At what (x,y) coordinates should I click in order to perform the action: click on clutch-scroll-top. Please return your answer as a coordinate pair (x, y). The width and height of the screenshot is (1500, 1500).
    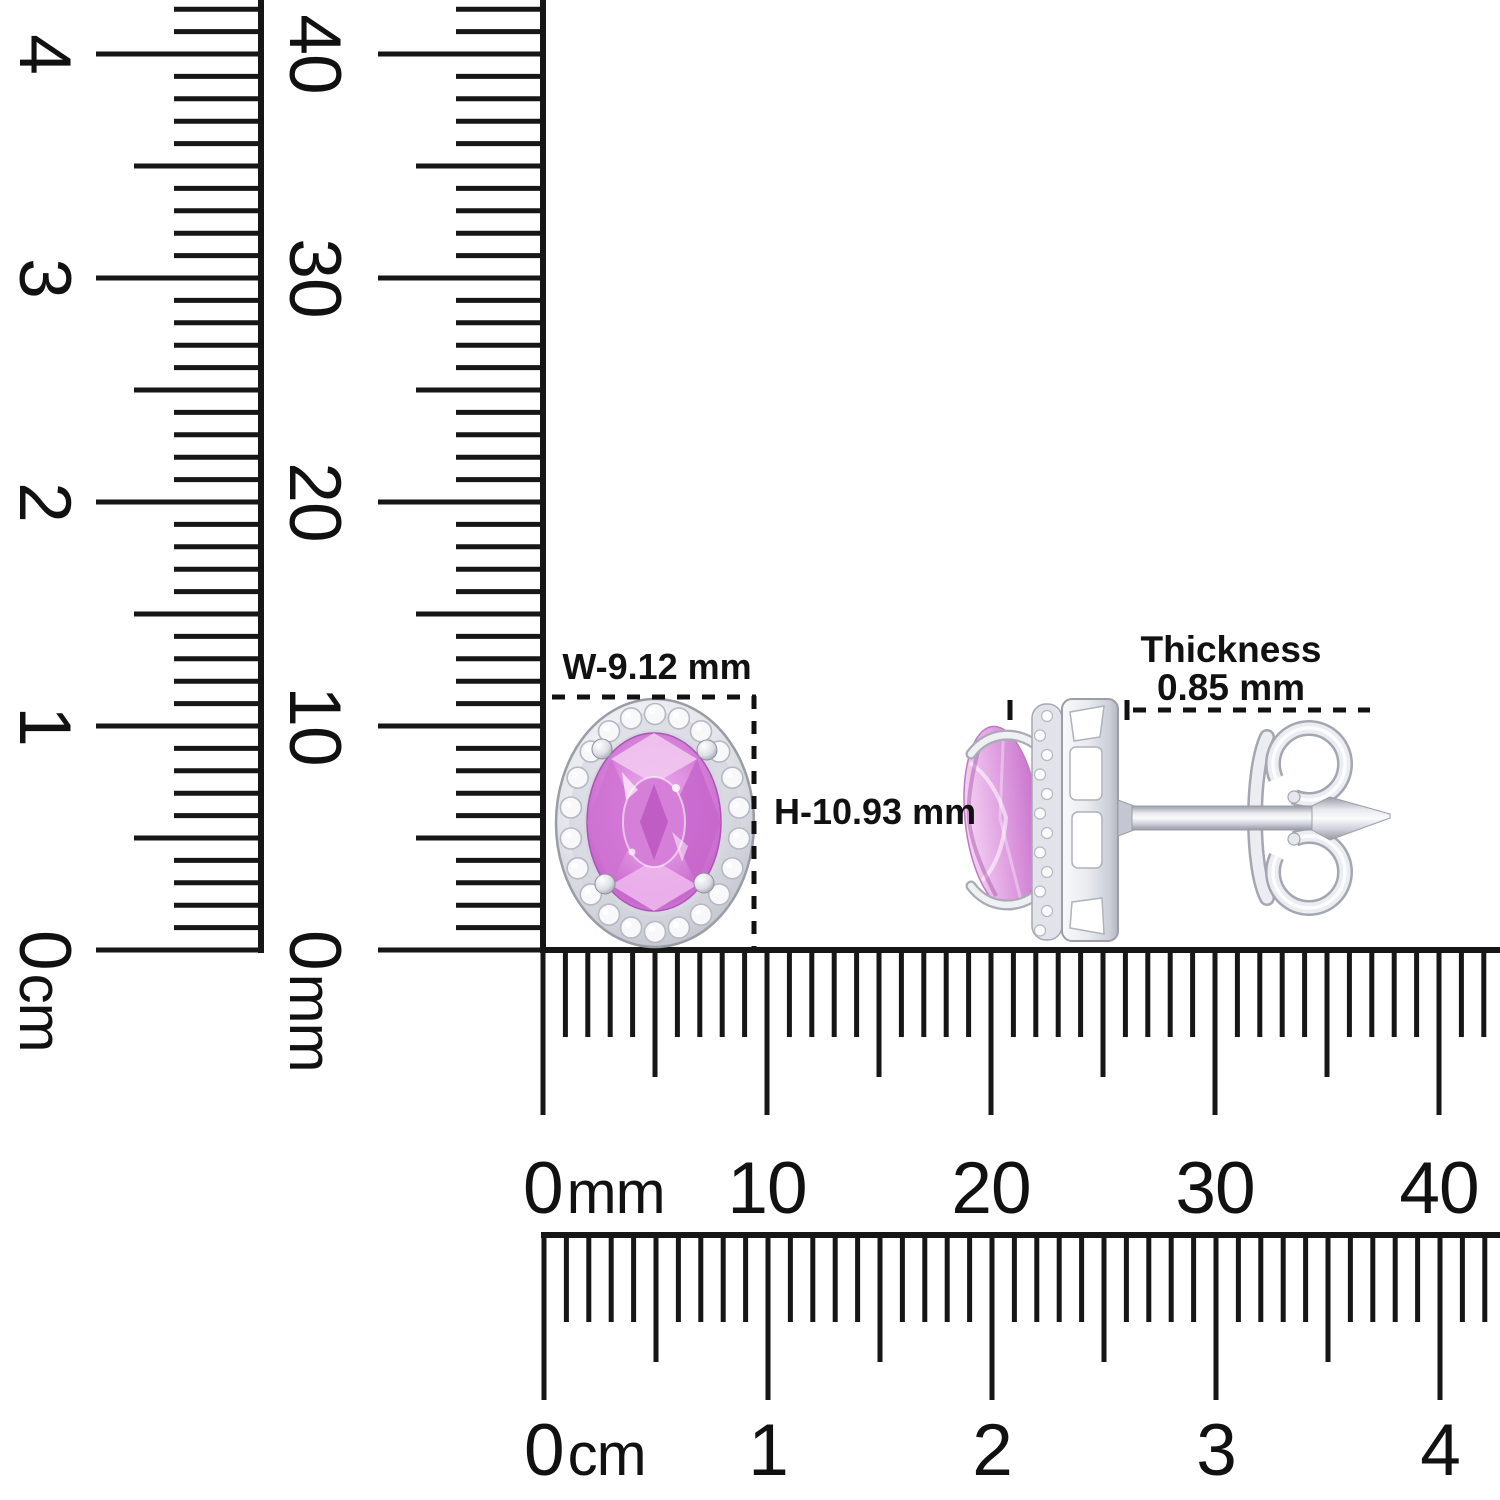
    Looking at the image, I should click on (1309, 764).